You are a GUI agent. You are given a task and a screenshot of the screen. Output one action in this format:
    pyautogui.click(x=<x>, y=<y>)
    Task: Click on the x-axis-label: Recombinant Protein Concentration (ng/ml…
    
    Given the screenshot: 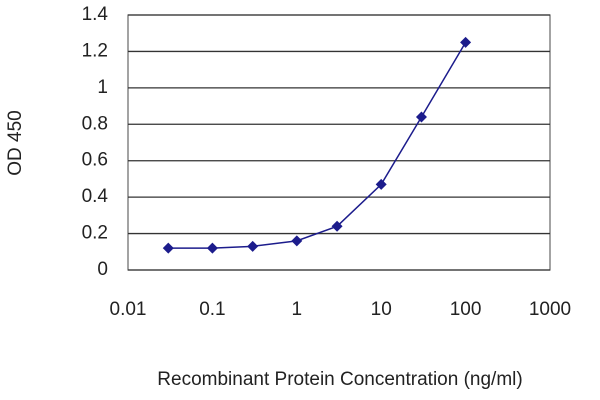 What is the action you would take?
    pyautogui.click(x=339, y=379)
    